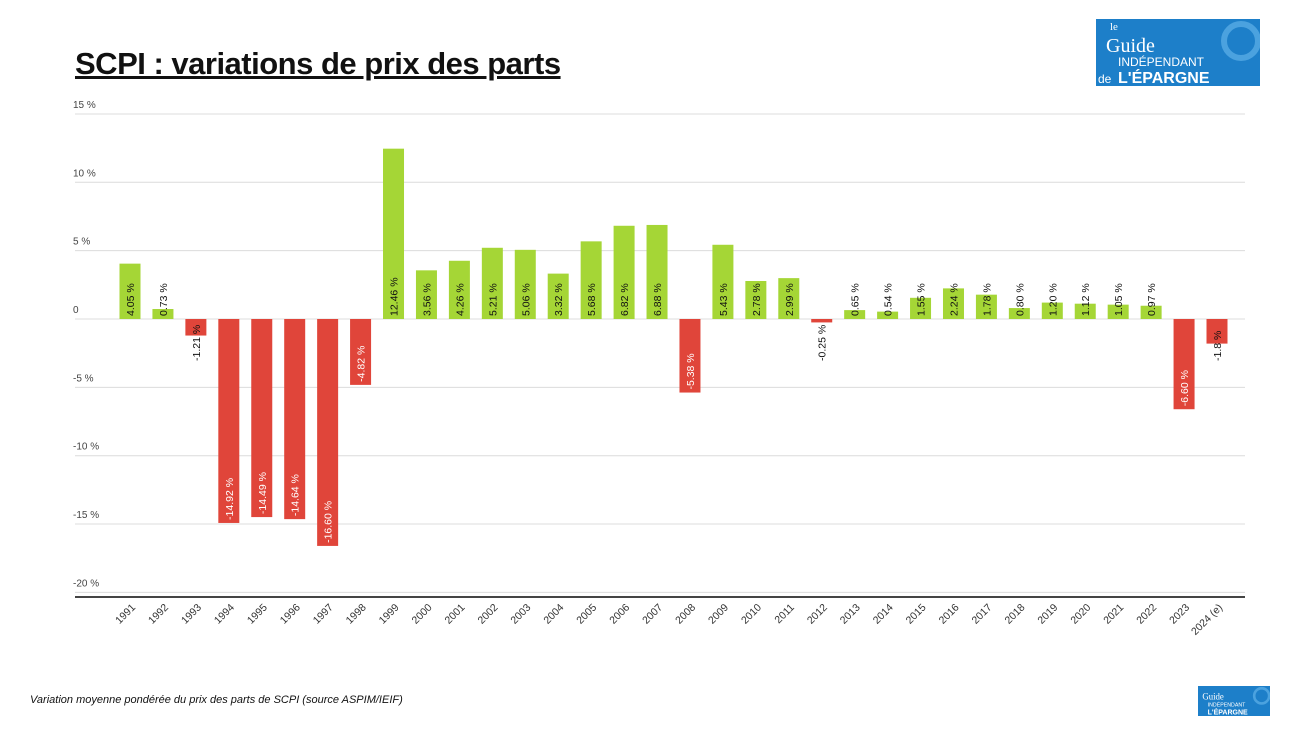 The height and width of the screenshot is (731, 1300). I want to click on x-tick-label: 2007, so click(652, 614).